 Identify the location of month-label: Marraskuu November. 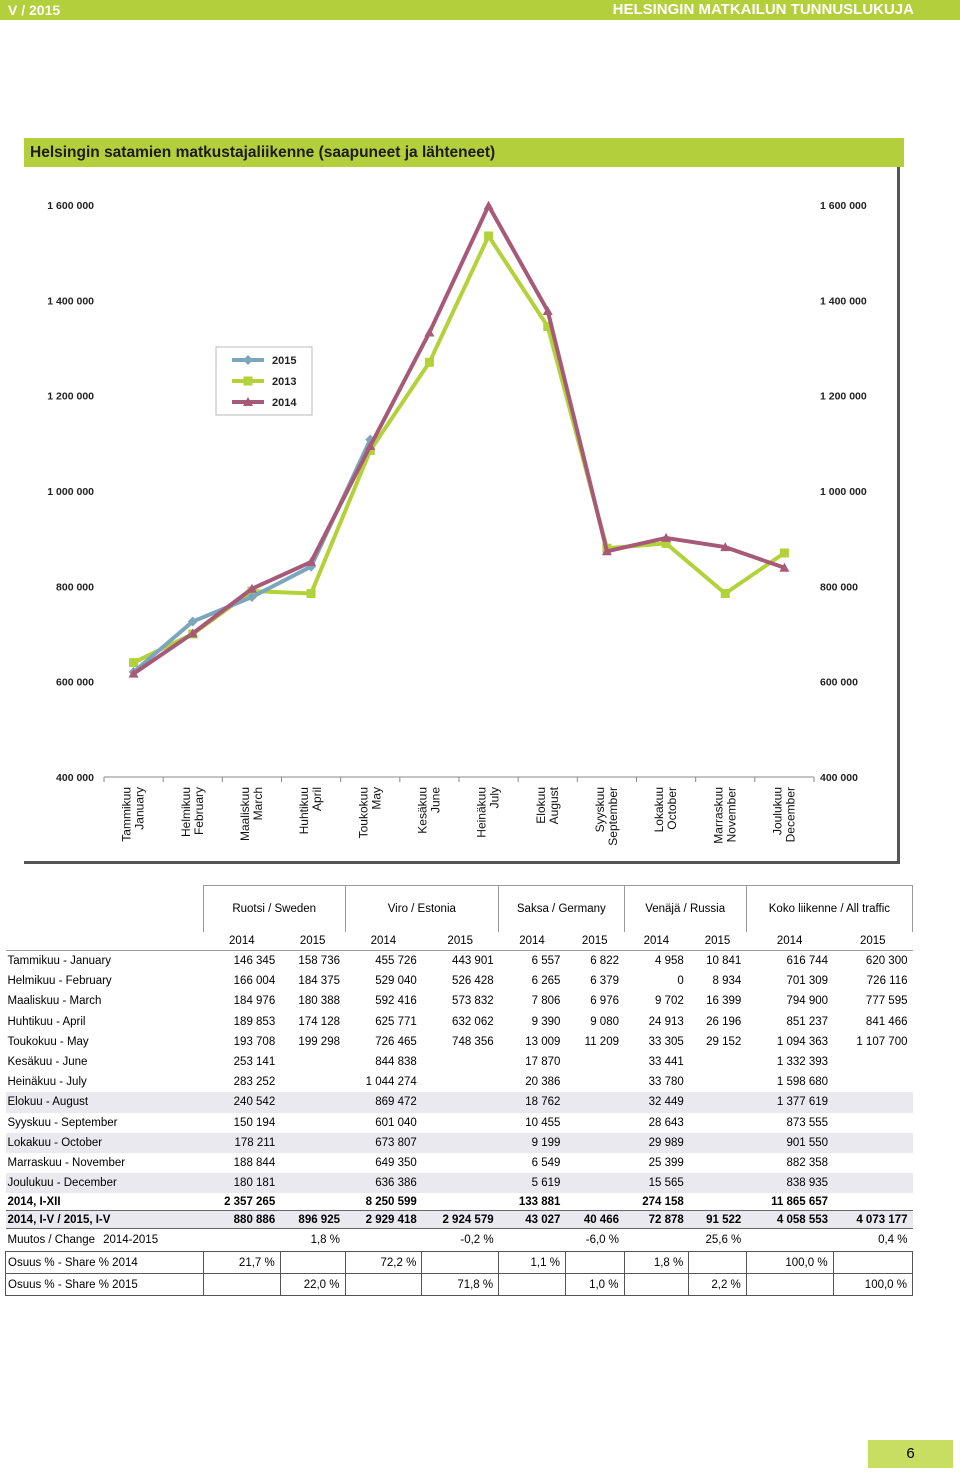
(724, 815).